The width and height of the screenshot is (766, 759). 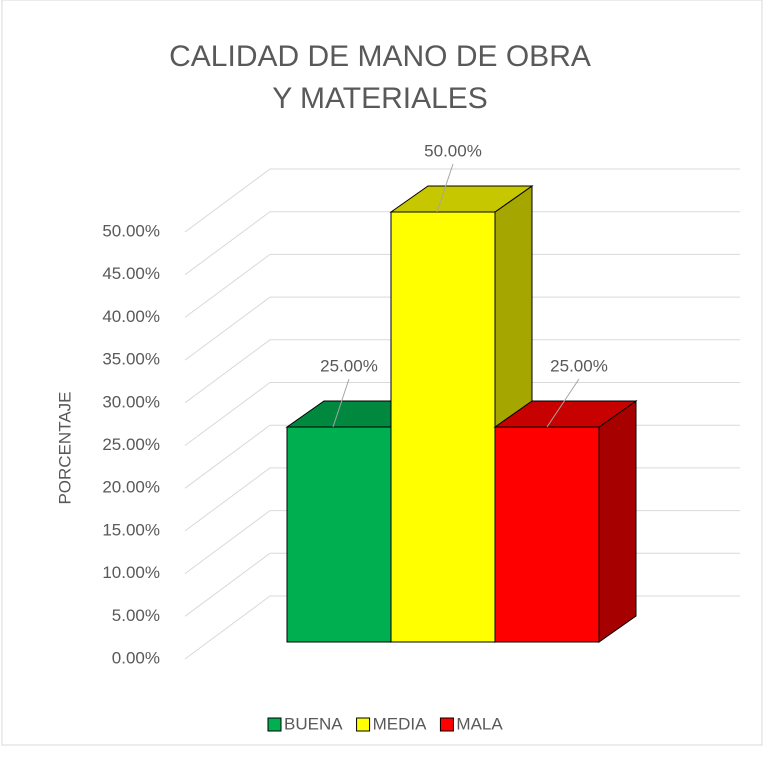 What do you see at coordinates (131, 401) in the screenshot?
I see `y-tick-label: 30.00%` at bounding box center [131, 401].